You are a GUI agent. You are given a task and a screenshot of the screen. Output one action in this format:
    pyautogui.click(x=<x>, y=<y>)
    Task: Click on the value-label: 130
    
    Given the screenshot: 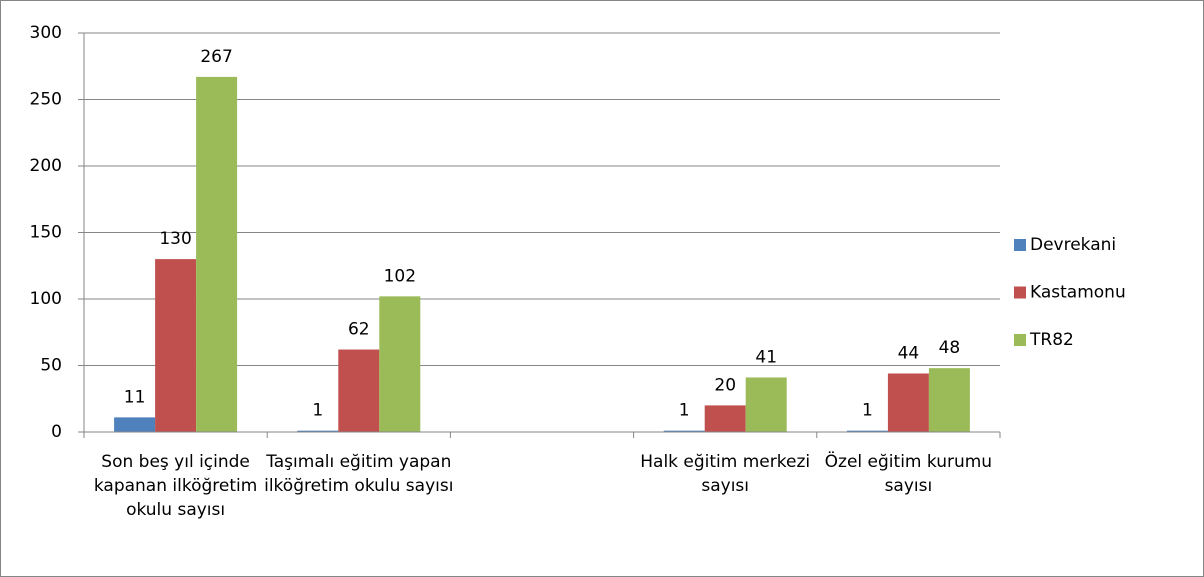 What is the action you would take?
    pyautogui.click(x=175, y=239)
    